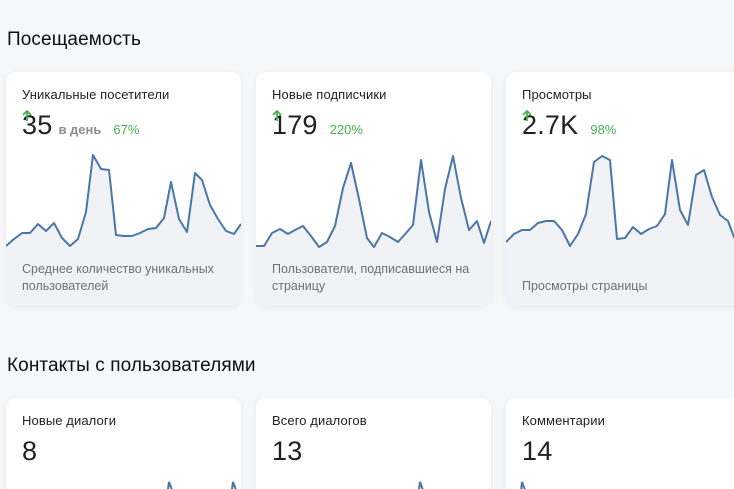 The height and width of the screenshot is (489, 734). Describe the element at coordinates (74, 39) in the screenshot. I see `section-title-attendance: Посещаемость` at that location.